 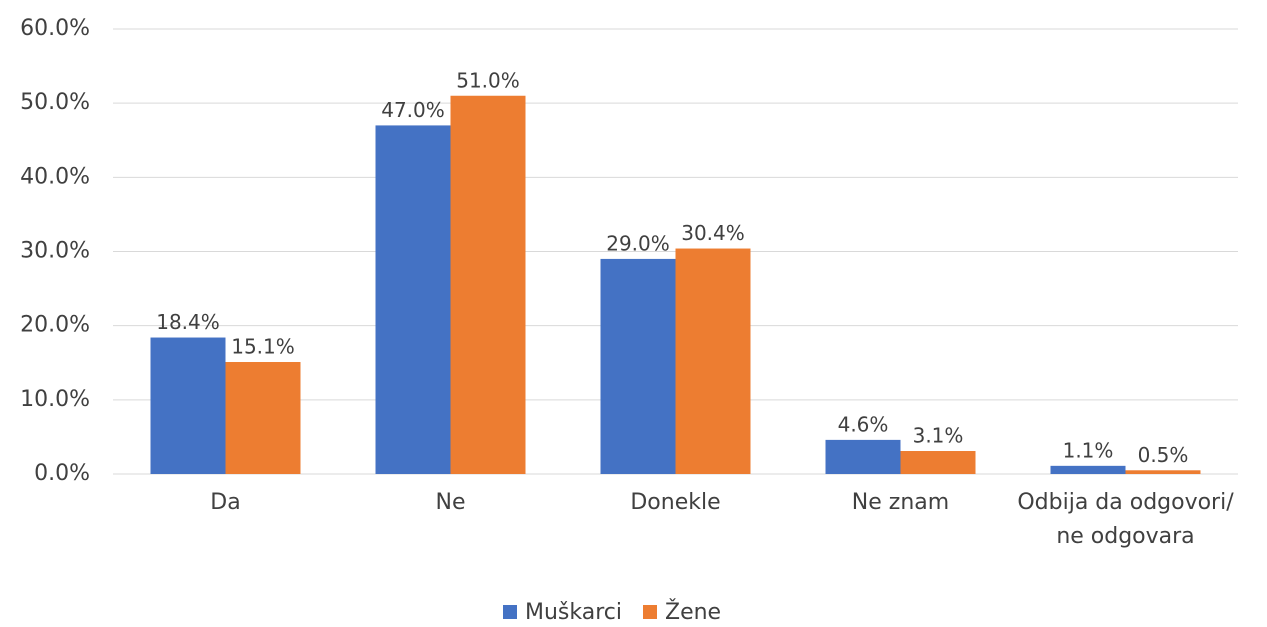 What do you see at coordinates (938, 436) in the screenshot?
I see `value-label: 3.1%` at bounding box center [938, 436].